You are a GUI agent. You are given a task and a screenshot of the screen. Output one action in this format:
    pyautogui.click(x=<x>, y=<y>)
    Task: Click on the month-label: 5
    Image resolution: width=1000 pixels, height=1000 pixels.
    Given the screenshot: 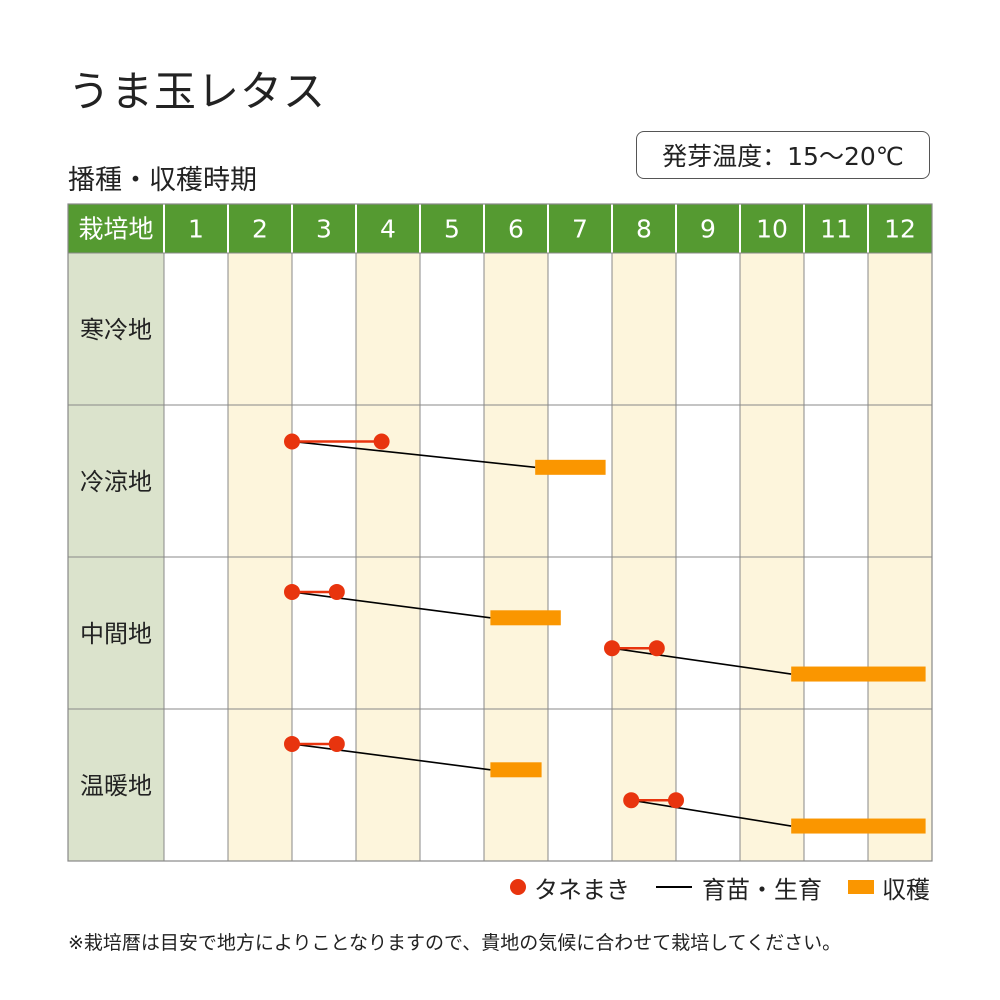 What is the action you would take?
    pyautogui.click(x=452, y=229)
    